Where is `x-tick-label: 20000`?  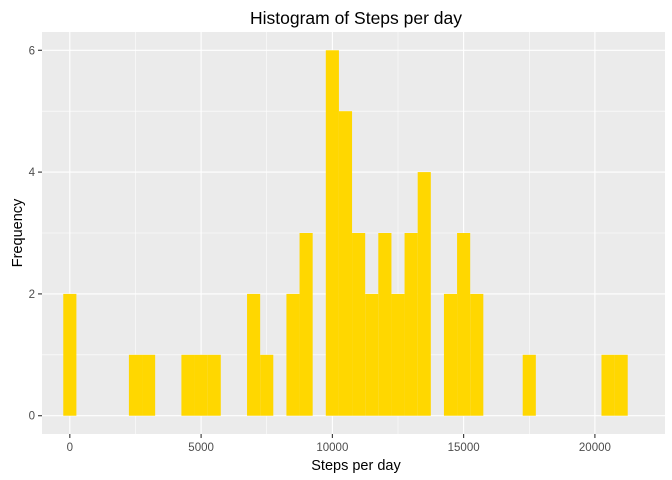
x-tick-label: 20000 is located at coordinates (595, 448).